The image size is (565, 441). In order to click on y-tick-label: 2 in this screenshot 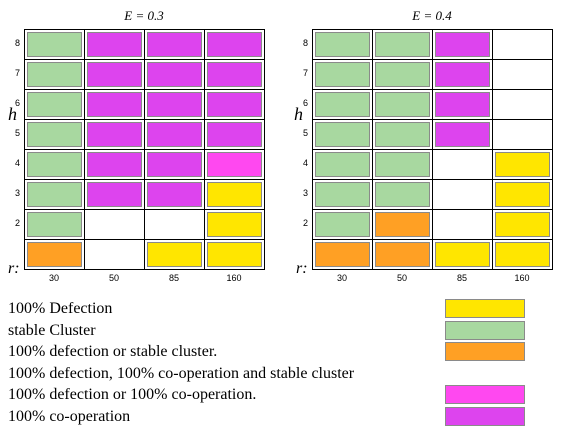, I will do `click(305, 223)`.